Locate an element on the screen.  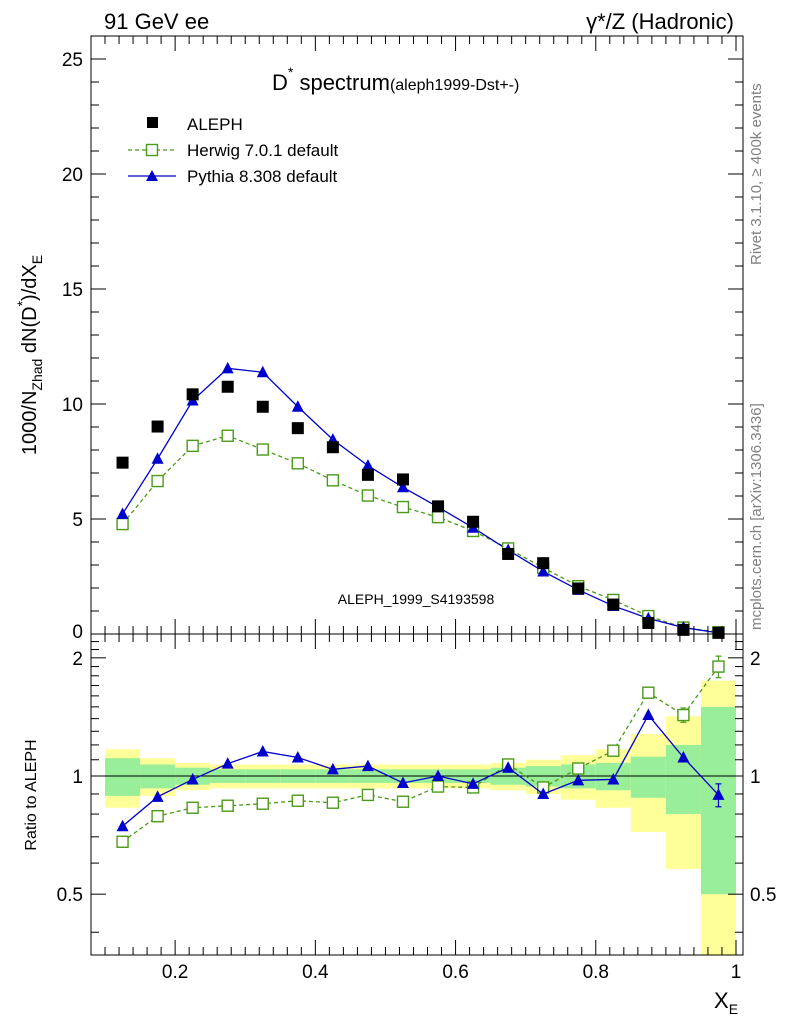
title-small: (aleph1999-Dst+-) is located at coordinates (454, 85).